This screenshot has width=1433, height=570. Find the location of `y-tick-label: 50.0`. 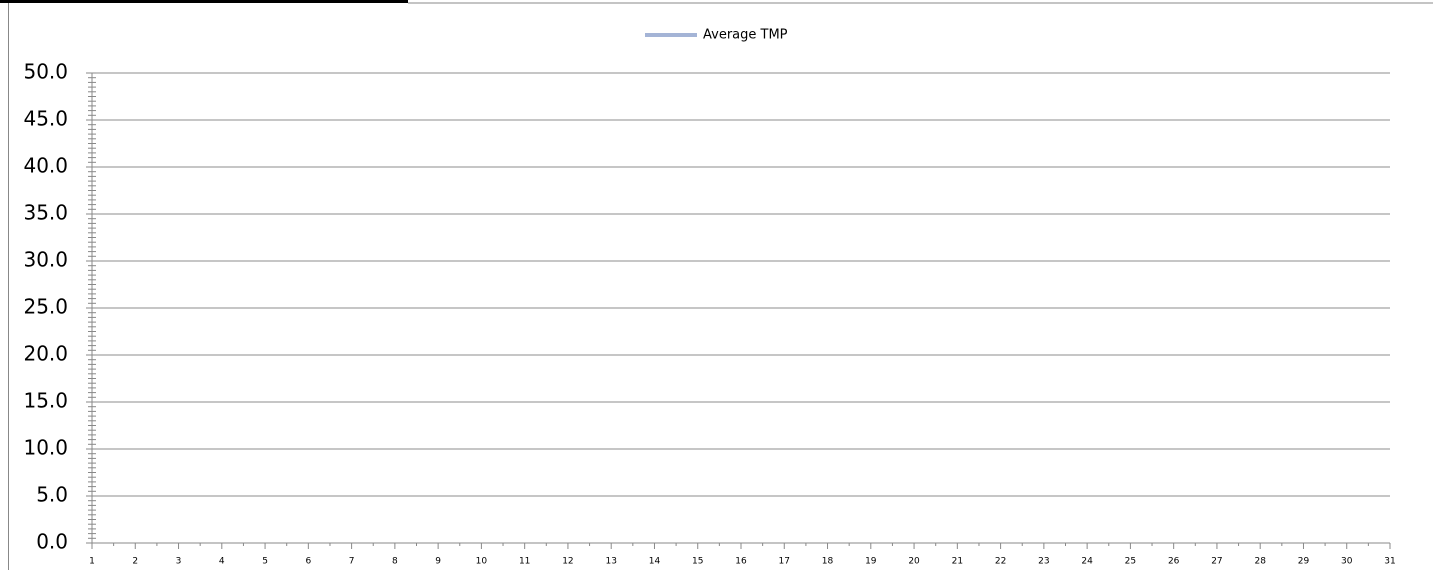

y-tick-label: 50.0 is located at coordinates (45, 72).